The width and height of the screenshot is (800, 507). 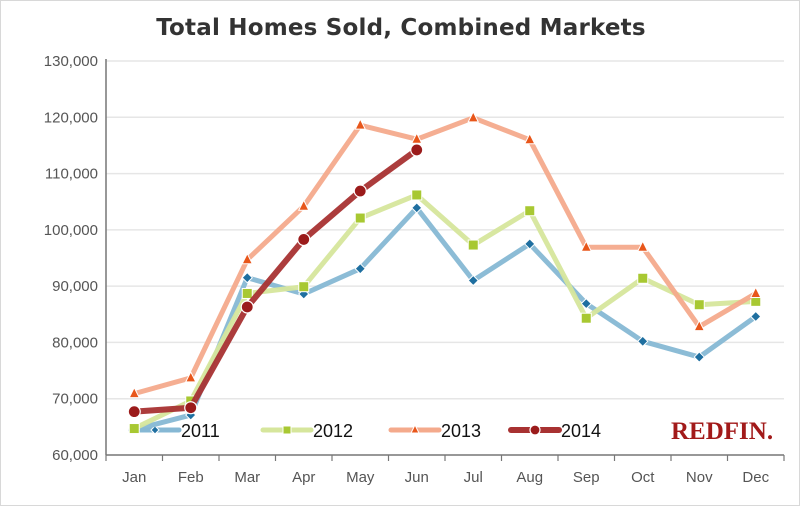 I want to click on x-tick-label: Mar, so click(x=247, y=477).